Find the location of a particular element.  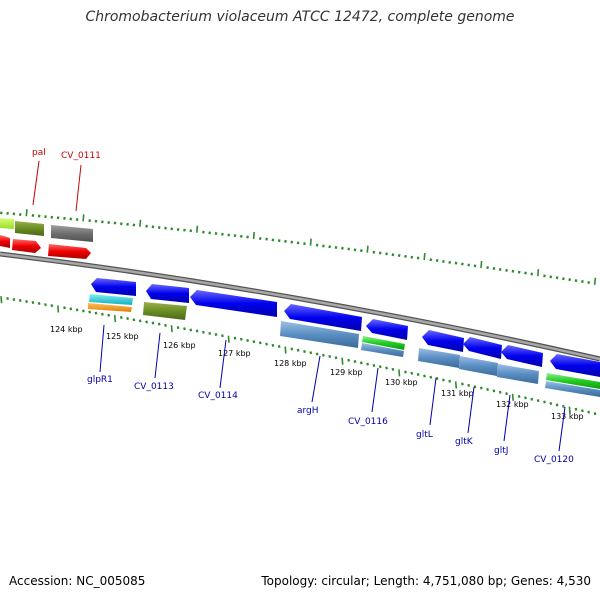

gene-arrow-gltj is located at coordinates (522, 356).